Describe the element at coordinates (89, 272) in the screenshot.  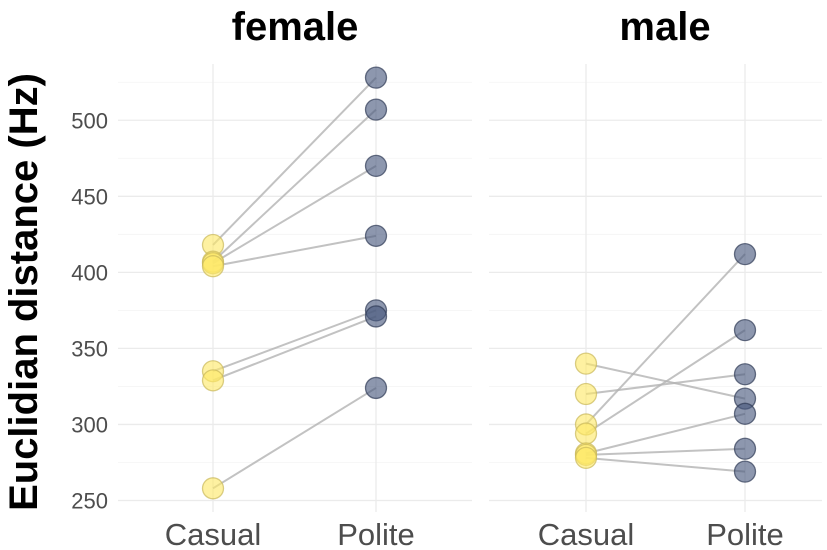
I see `y-tick-label: 400` at that location.